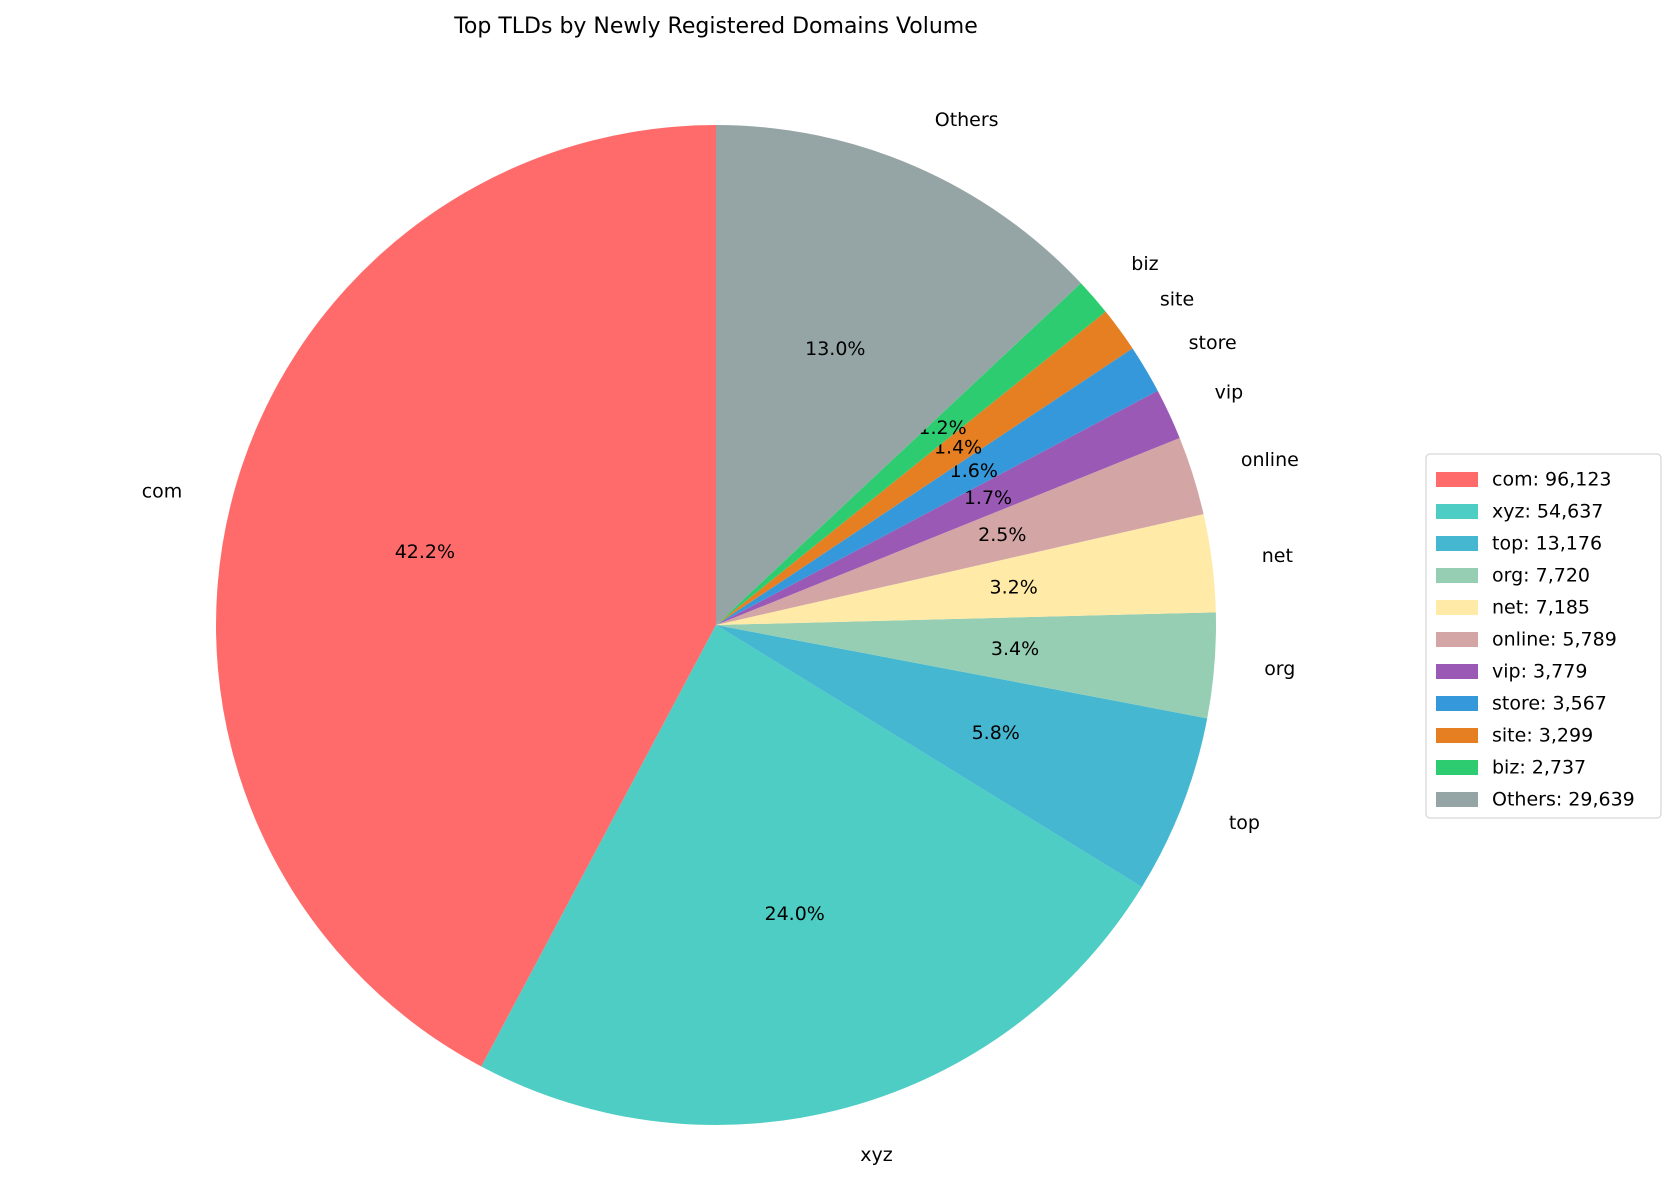 The height and width of the screenshot is (1185, 1667). I want to click on slice-label: online, so click(1270, 460).